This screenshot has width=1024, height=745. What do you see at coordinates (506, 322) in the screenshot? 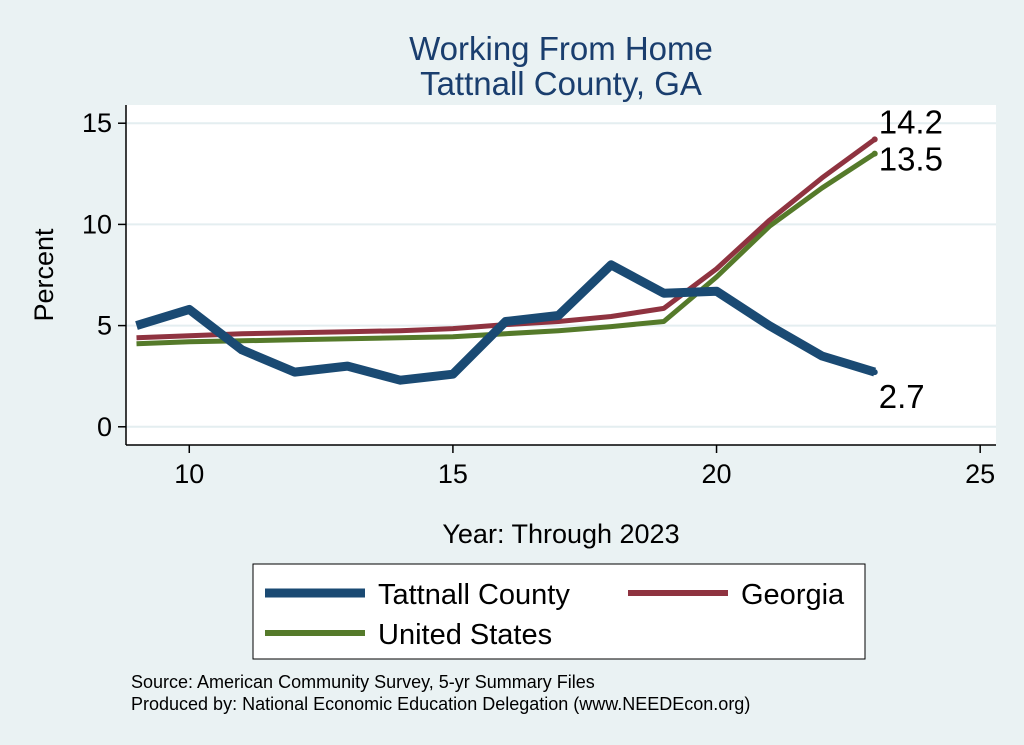
I see `series-line-tattnall` at bounding box center [506, 322].